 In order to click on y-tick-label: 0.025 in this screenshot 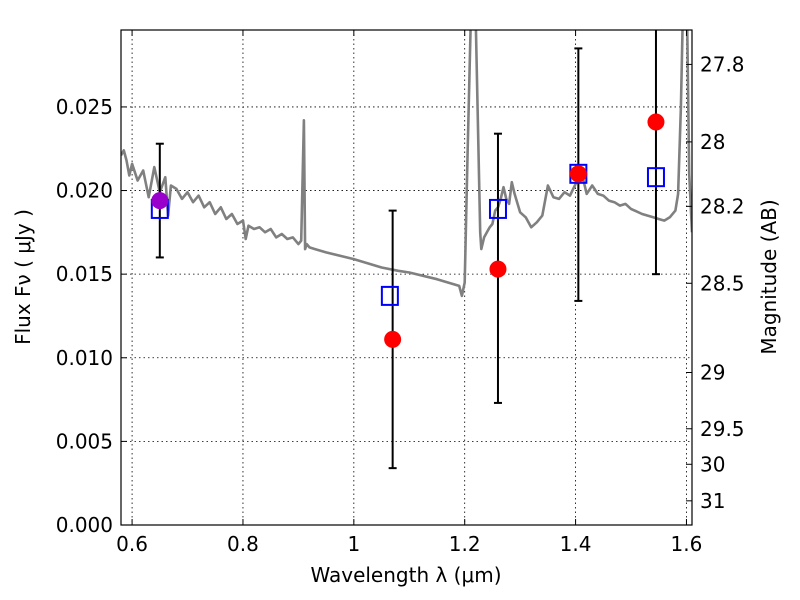, I will do `click(84, 107)`.